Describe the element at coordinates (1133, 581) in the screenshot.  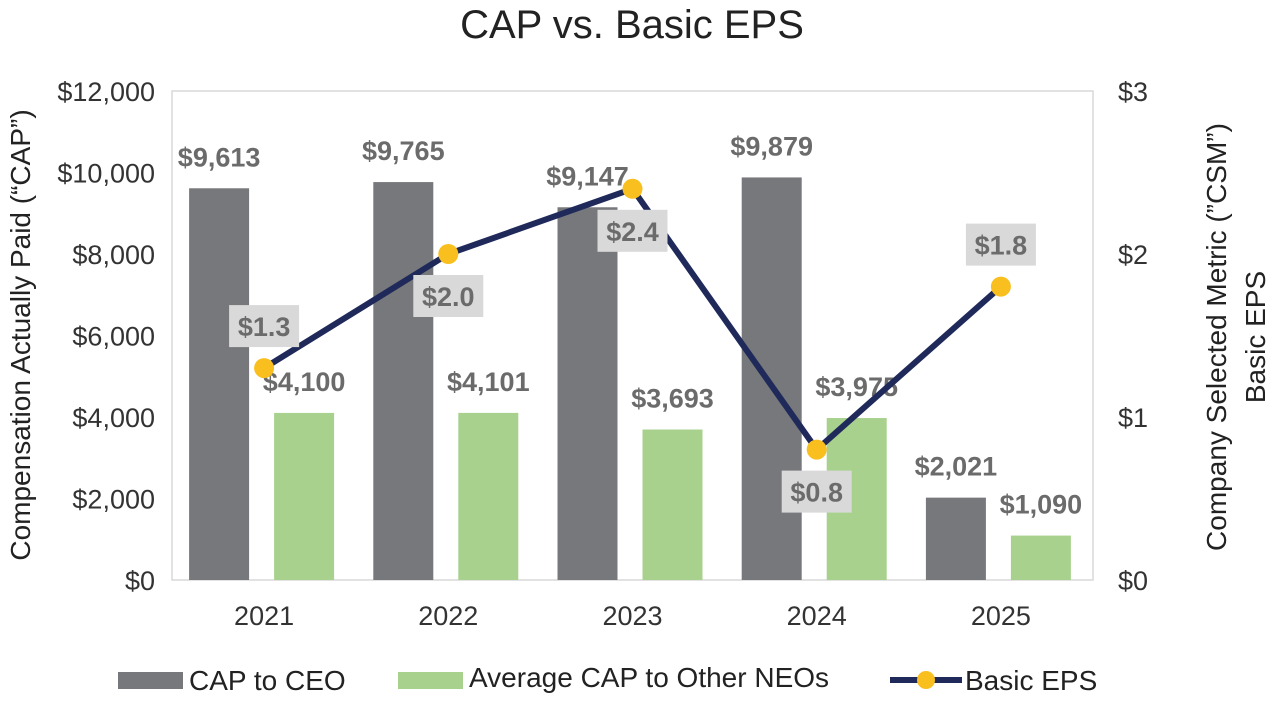
I see `right-tick-label: $0` at that location.